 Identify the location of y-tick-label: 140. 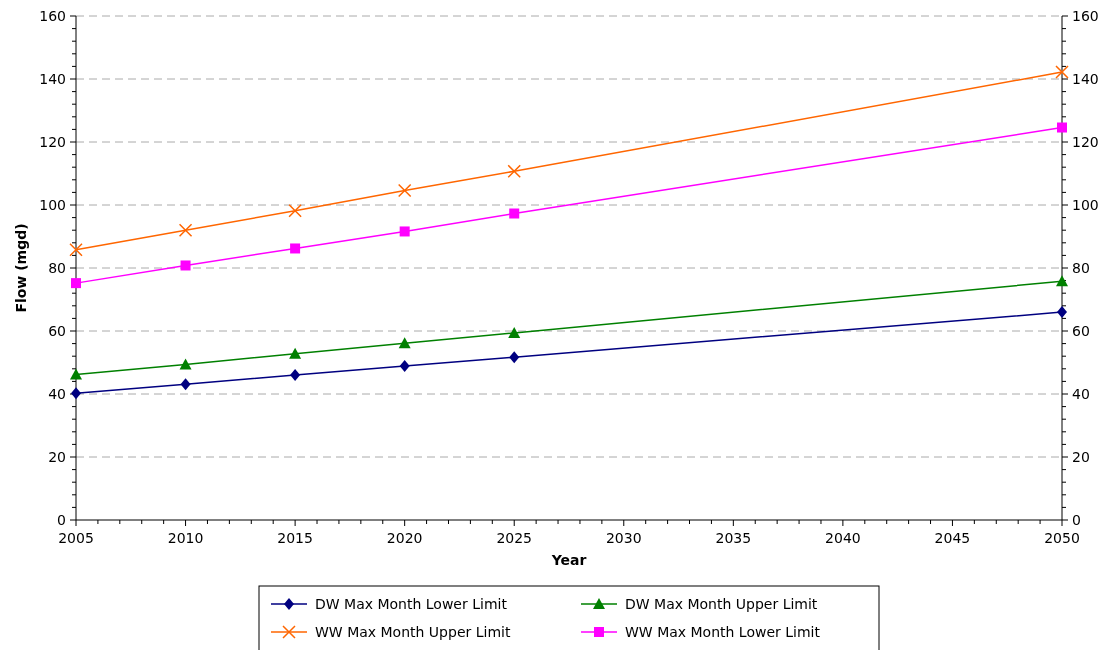
(52, 79).